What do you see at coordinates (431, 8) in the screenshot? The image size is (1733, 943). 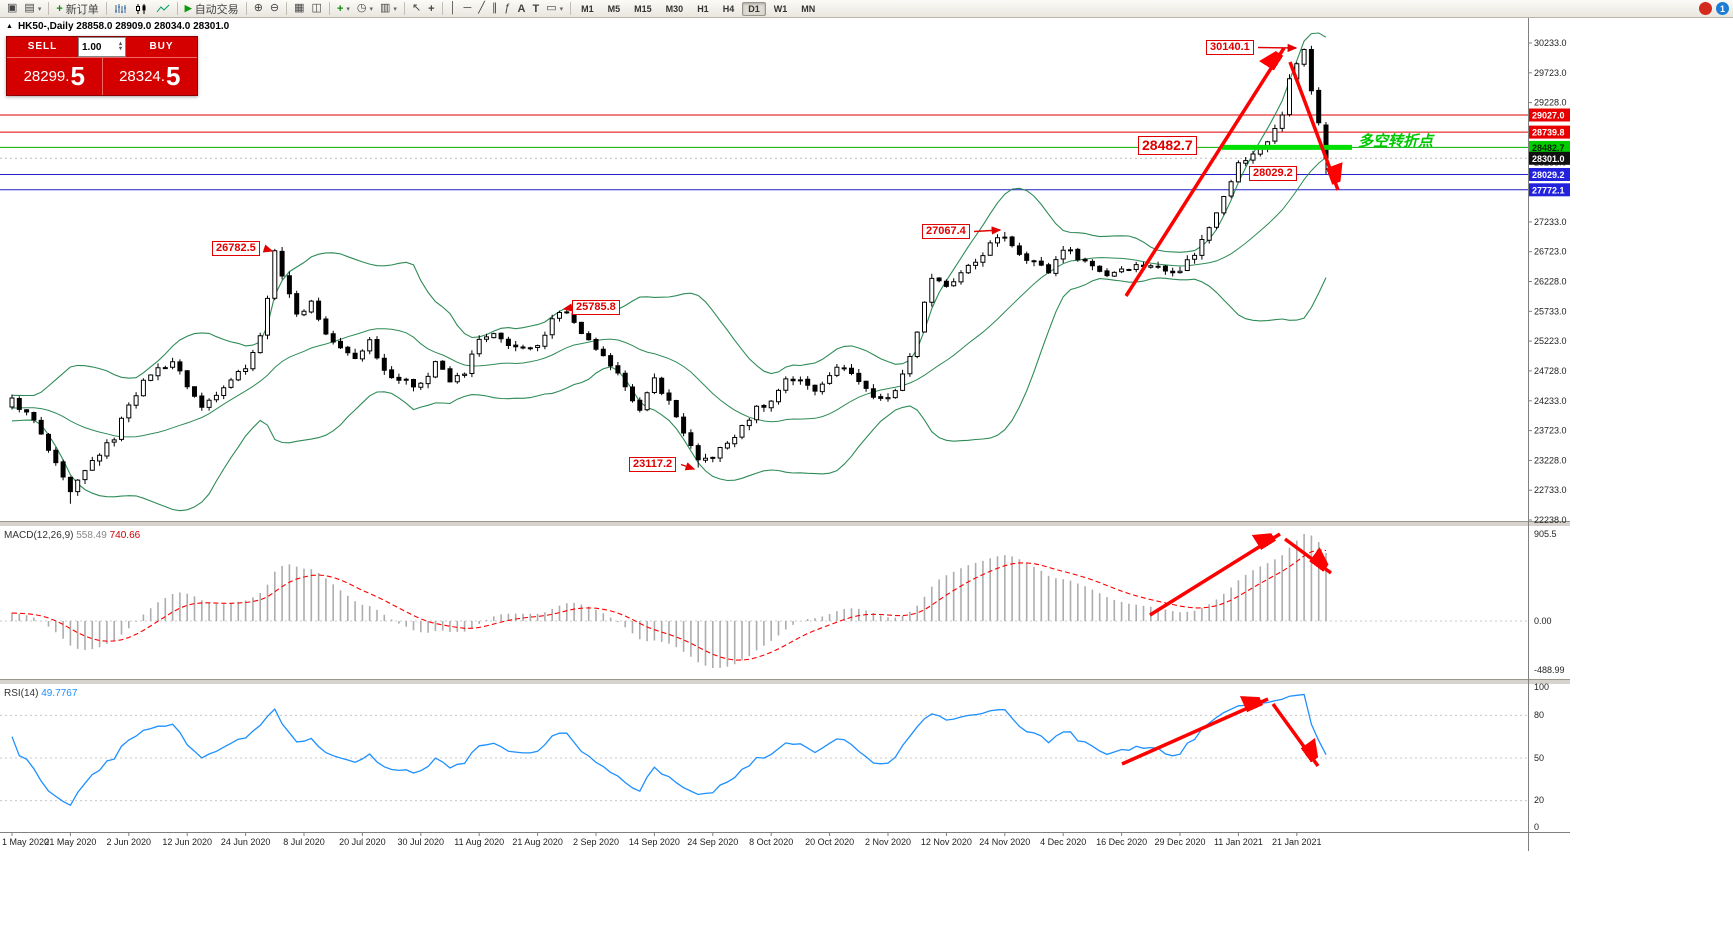 I see `crosshair-button: +` at bounding box center [431, 8].